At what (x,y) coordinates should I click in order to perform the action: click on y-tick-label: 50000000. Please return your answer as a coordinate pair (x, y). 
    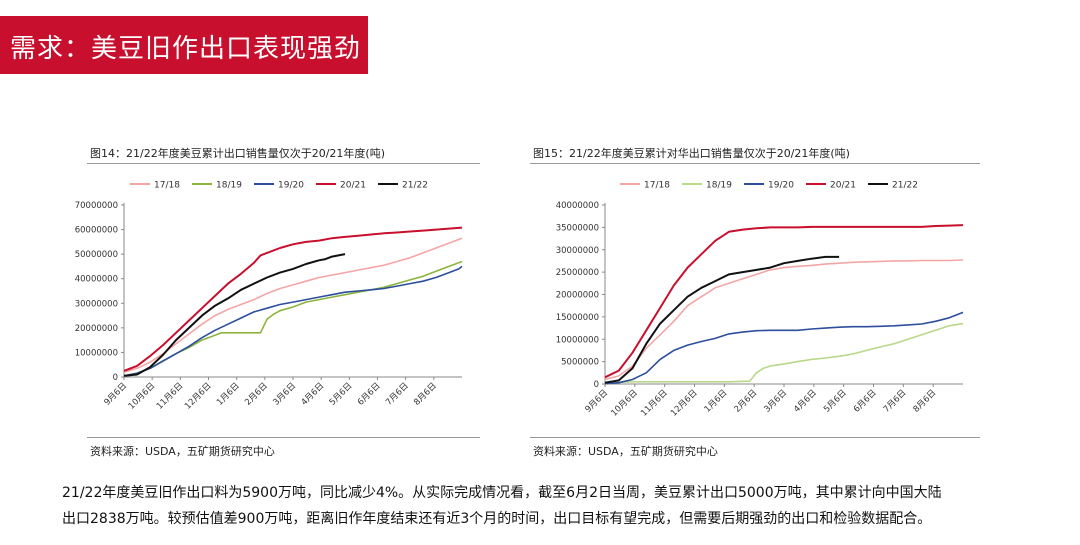
    Looking at the image, I should click on (96, 255).